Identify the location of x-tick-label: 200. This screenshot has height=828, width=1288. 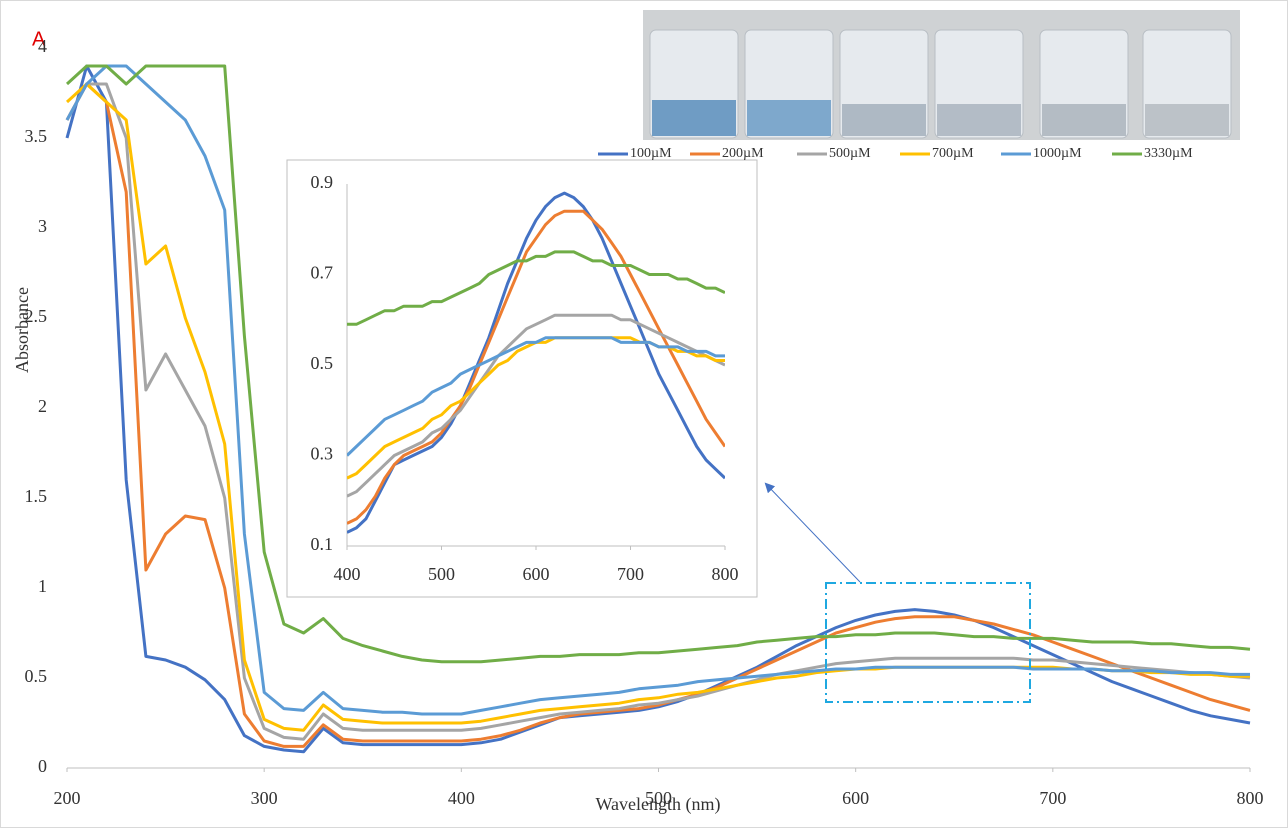
(67, 798).